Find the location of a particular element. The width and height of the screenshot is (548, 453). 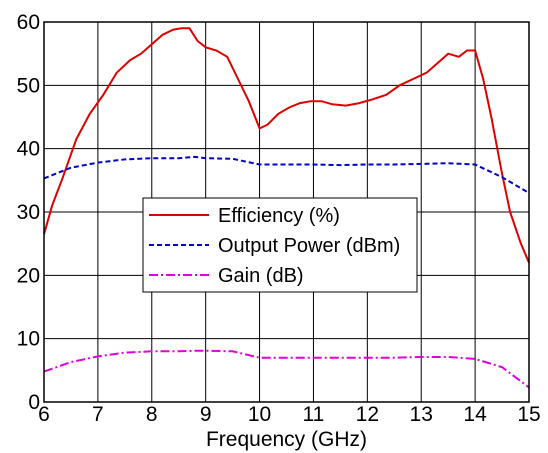

x-axis-label: Frequency (GHz) is located at coordinates (286, 439).